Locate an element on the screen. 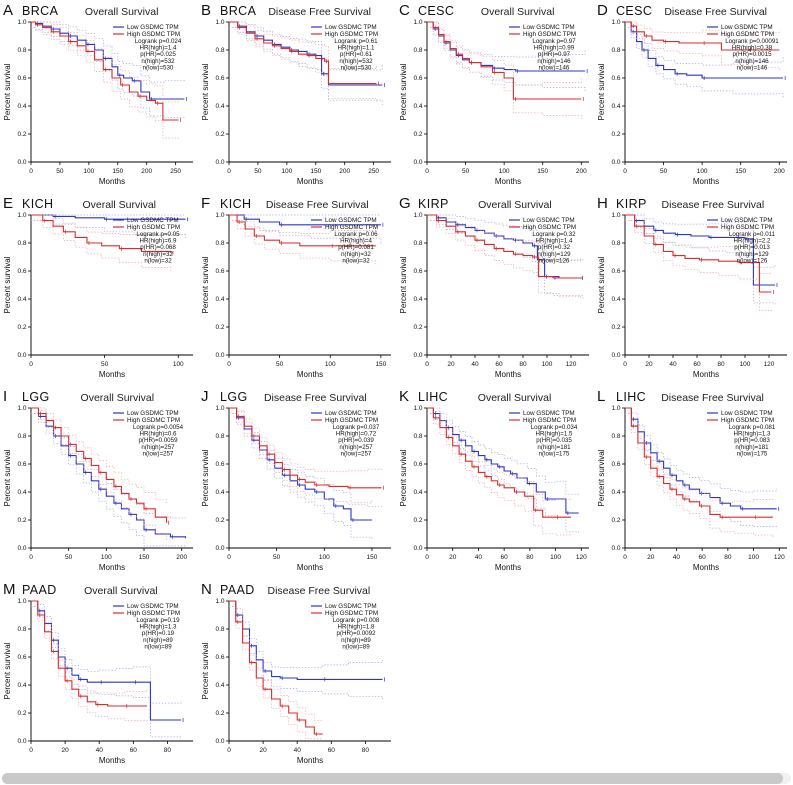  plot-title: Disease Free Survival is located at coordinates (319, 591).